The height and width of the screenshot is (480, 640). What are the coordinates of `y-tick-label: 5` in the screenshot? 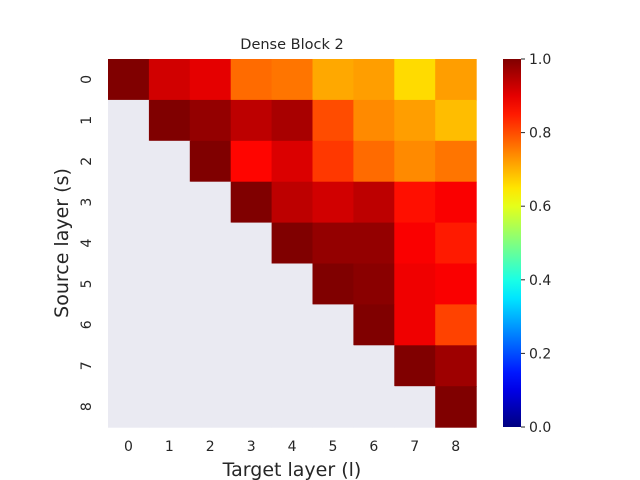 It's located at (87, 283).